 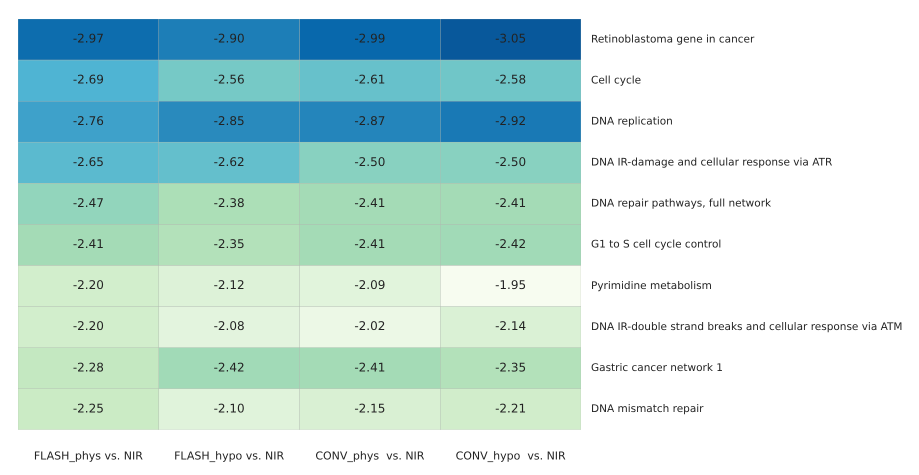 I want to click on data-label: -2.58, so click(x=510, y=79).